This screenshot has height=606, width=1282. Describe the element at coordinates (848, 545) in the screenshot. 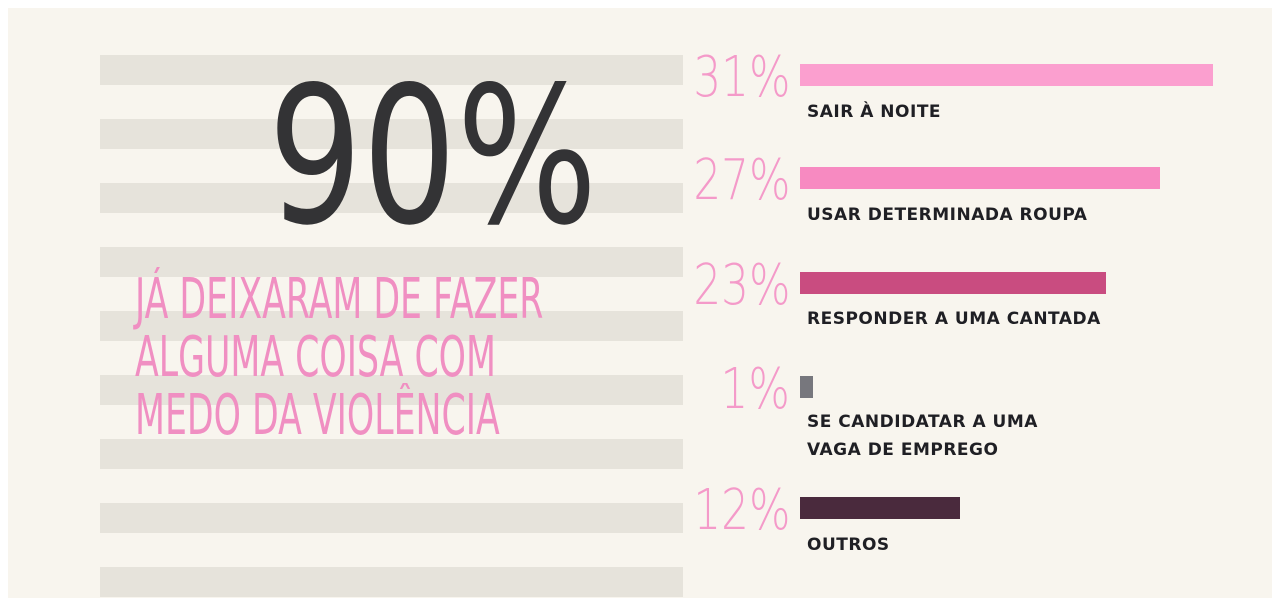

I see `category-label: OUTROS` at that location.